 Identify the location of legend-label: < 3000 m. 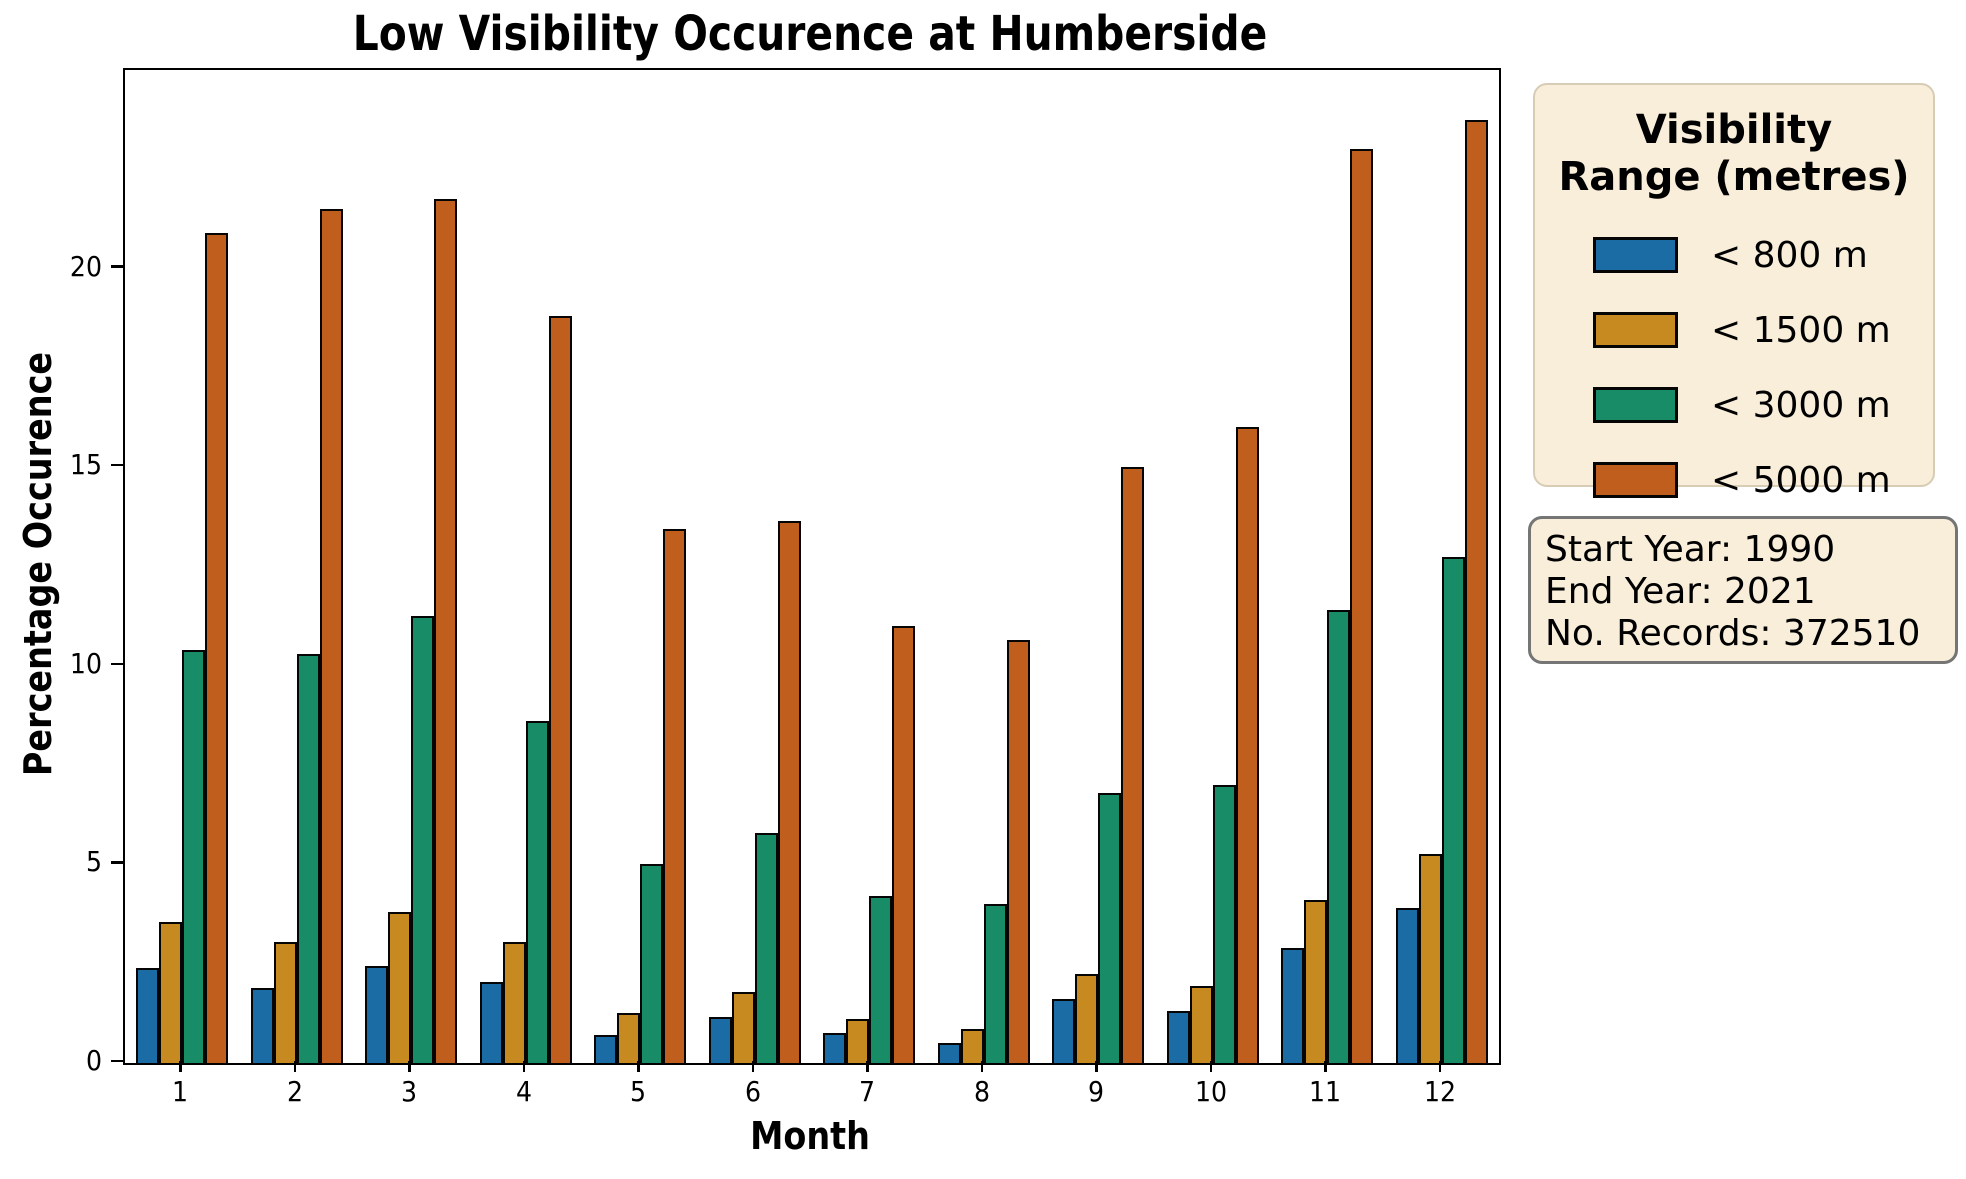
(1801, 405).